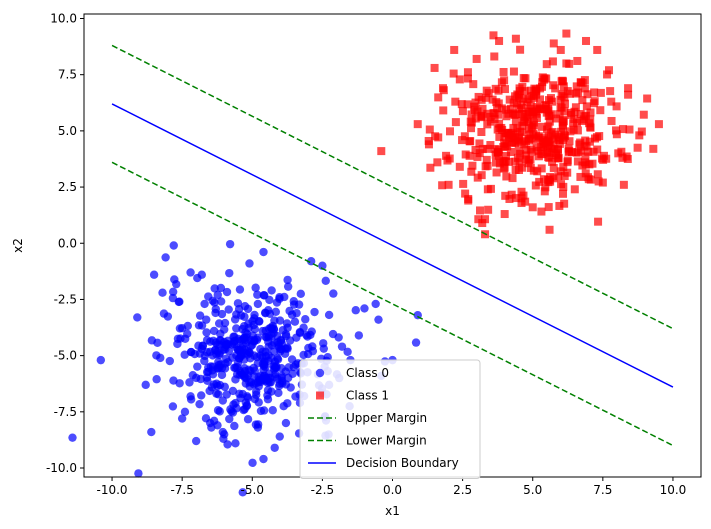 This screenshot has height=529, width=711. What do you see at coordinates (65, 243) in the screenshot?
I see `y-axis-ticks: -10.0 -7.5 -5.0 -2.5 0.0 2.5 5.0 7.5 10.0` at bounding box center [65, 243].